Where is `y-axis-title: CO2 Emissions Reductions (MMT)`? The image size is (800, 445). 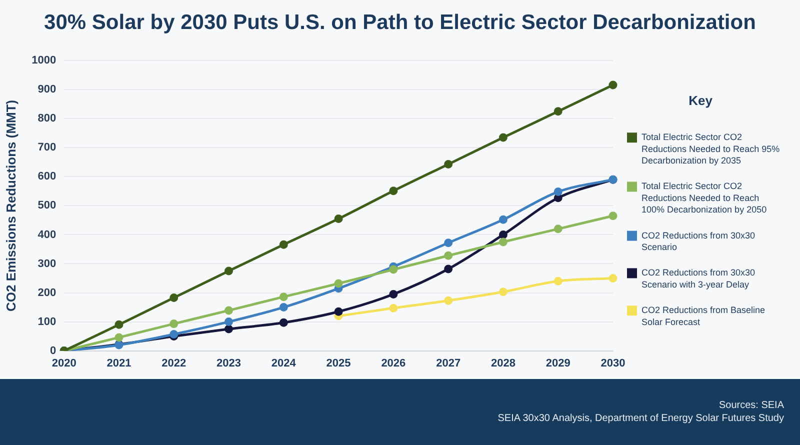
y-axis-title: CO2 Emissions Reductions (MMT) is located at coordinates (10, 206).